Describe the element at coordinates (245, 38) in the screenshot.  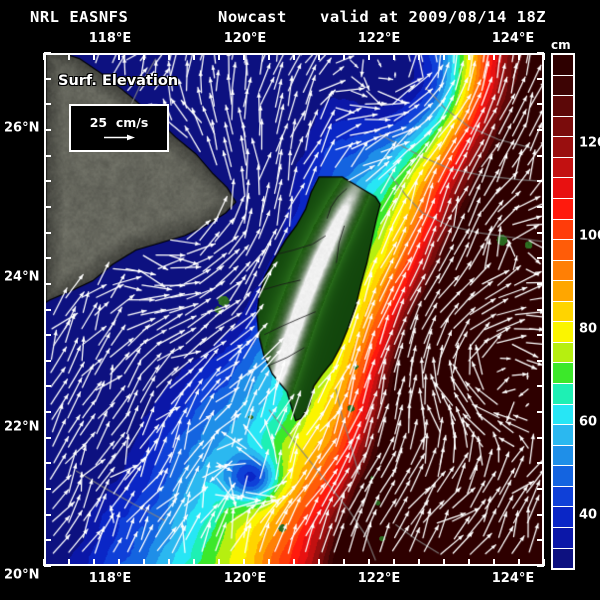
I see `longitude-tick-label: 120°E` at that location.